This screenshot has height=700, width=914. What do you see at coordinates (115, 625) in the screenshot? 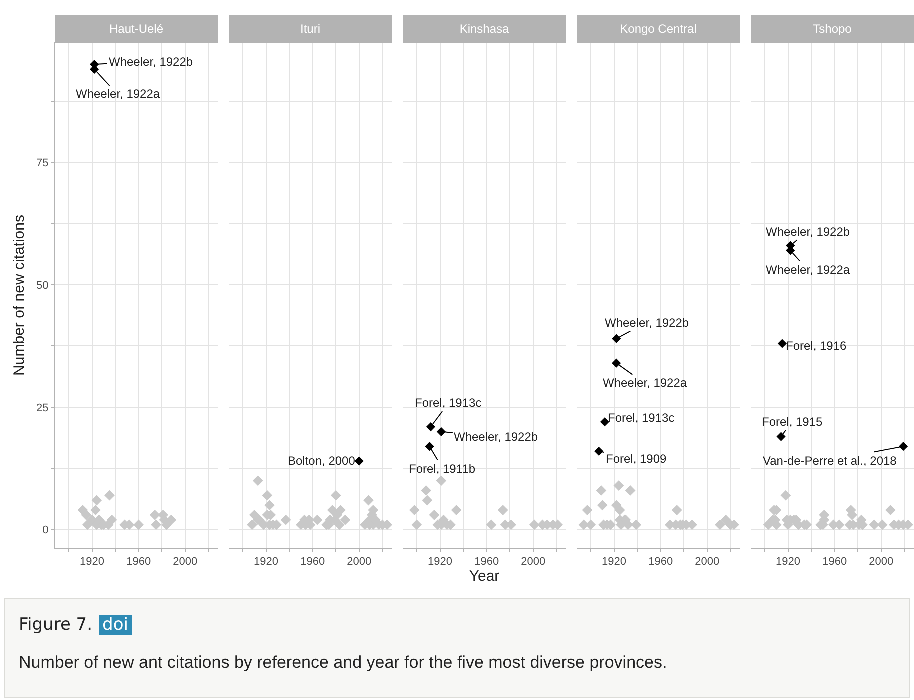
I see `text: doi` at bounding box center [115, 625].